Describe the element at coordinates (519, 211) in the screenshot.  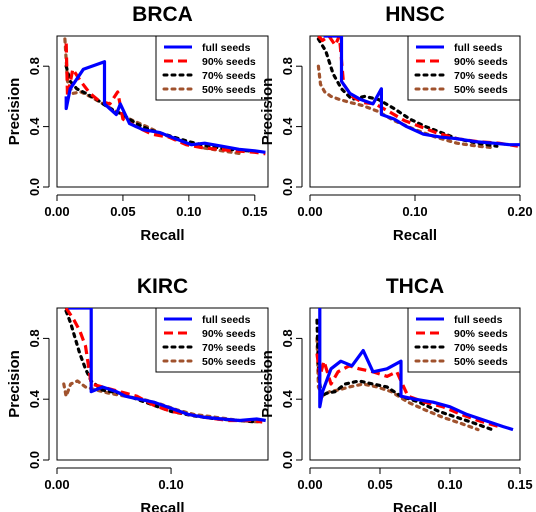
I see `x-tick-label: 0.20` at that location.